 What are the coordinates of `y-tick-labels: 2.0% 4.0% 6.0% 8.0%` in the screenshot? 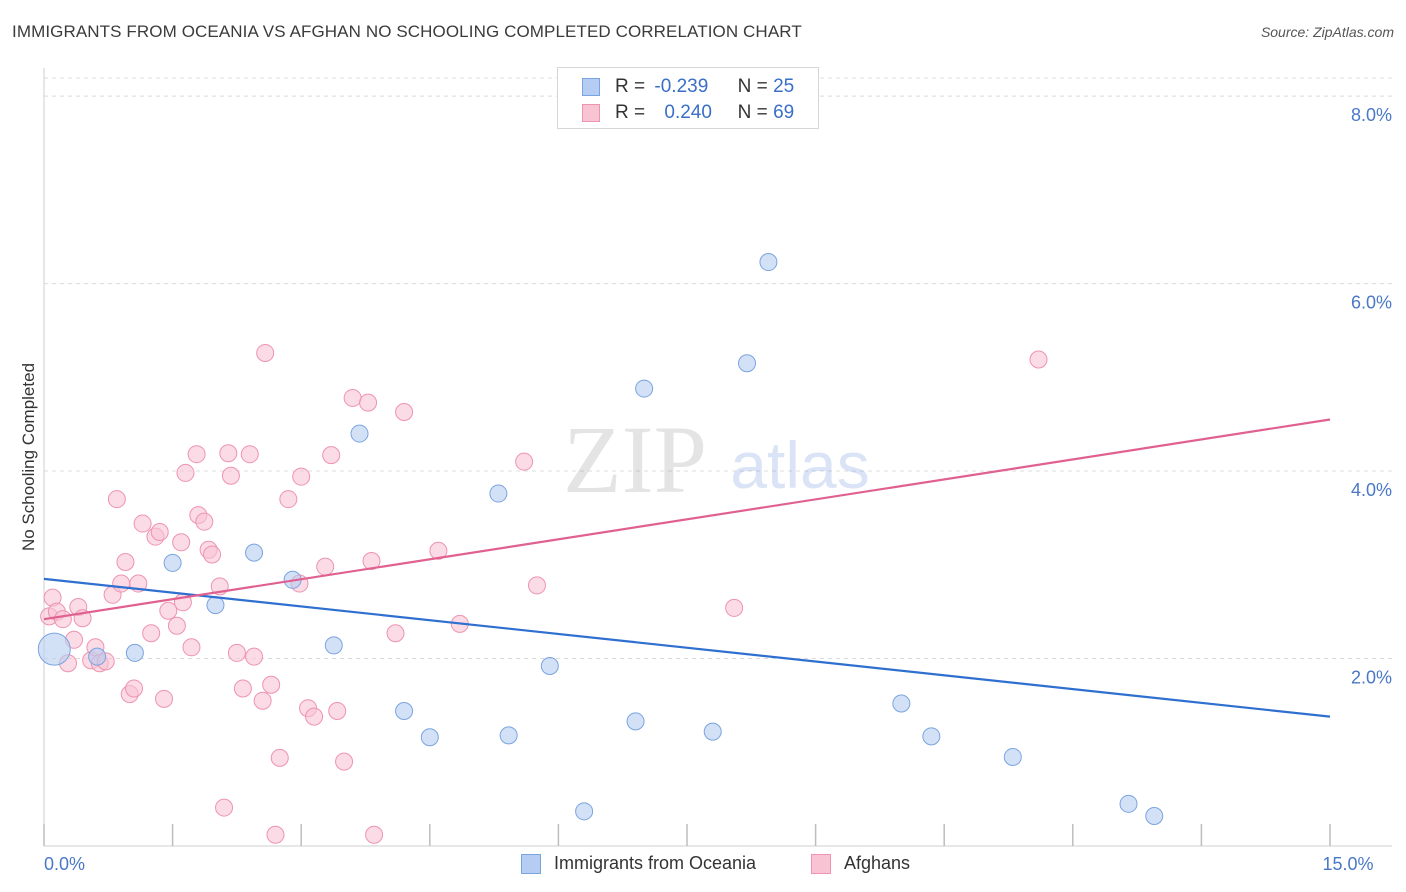 It's located at (1371, 396).